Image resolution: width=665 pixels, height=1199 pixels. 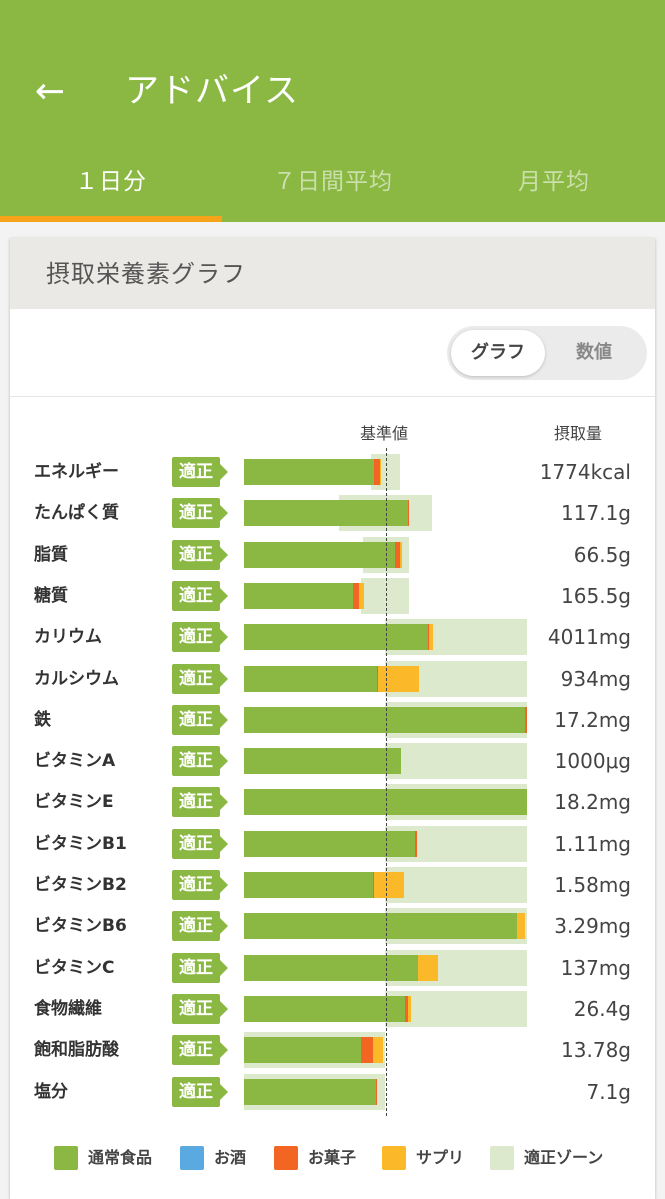 What do you see at coordinates (386, 782) in the screenshot?
I see `baseline-marker` at bounding box center [386, 782].